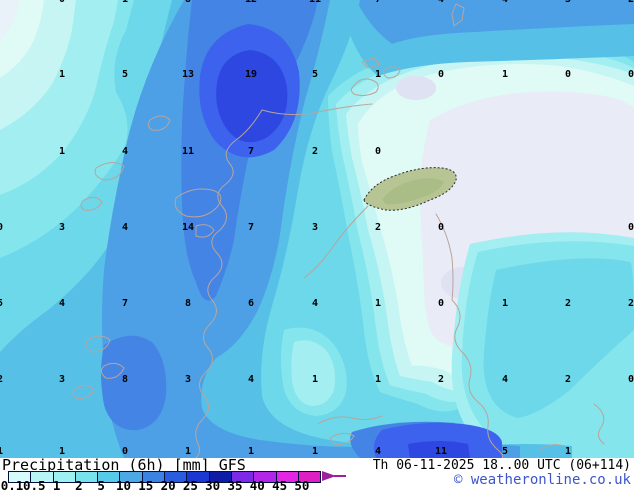 The height and width of the screenshot is (490, 634). I want to click on coastline-orkney, so click(375, 77).